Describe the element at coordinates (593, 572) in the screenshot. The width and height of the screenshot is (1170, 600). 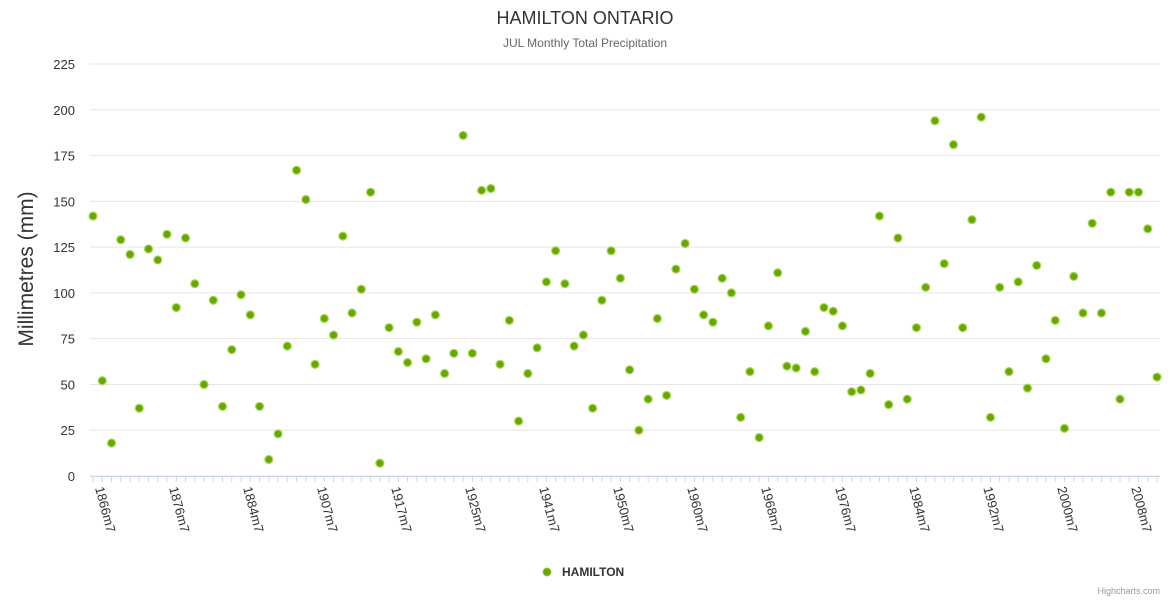
I see `legend-item-hamilton: HAMILTON` at that location.